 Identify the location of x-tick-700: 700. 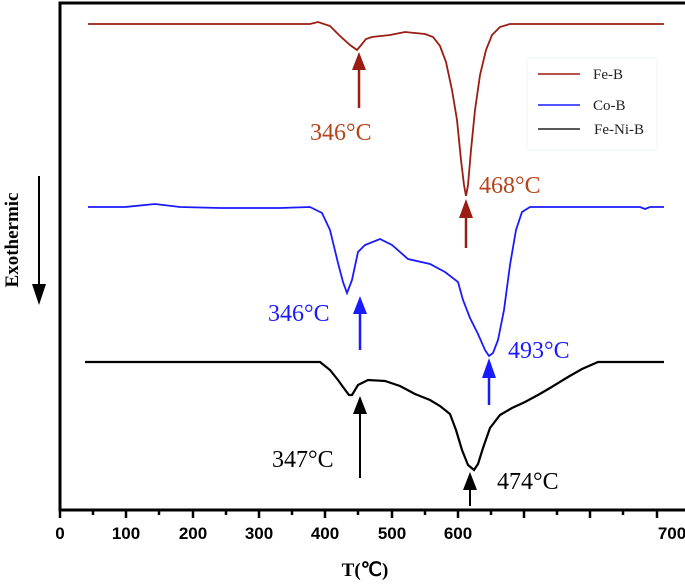
(671, 533).